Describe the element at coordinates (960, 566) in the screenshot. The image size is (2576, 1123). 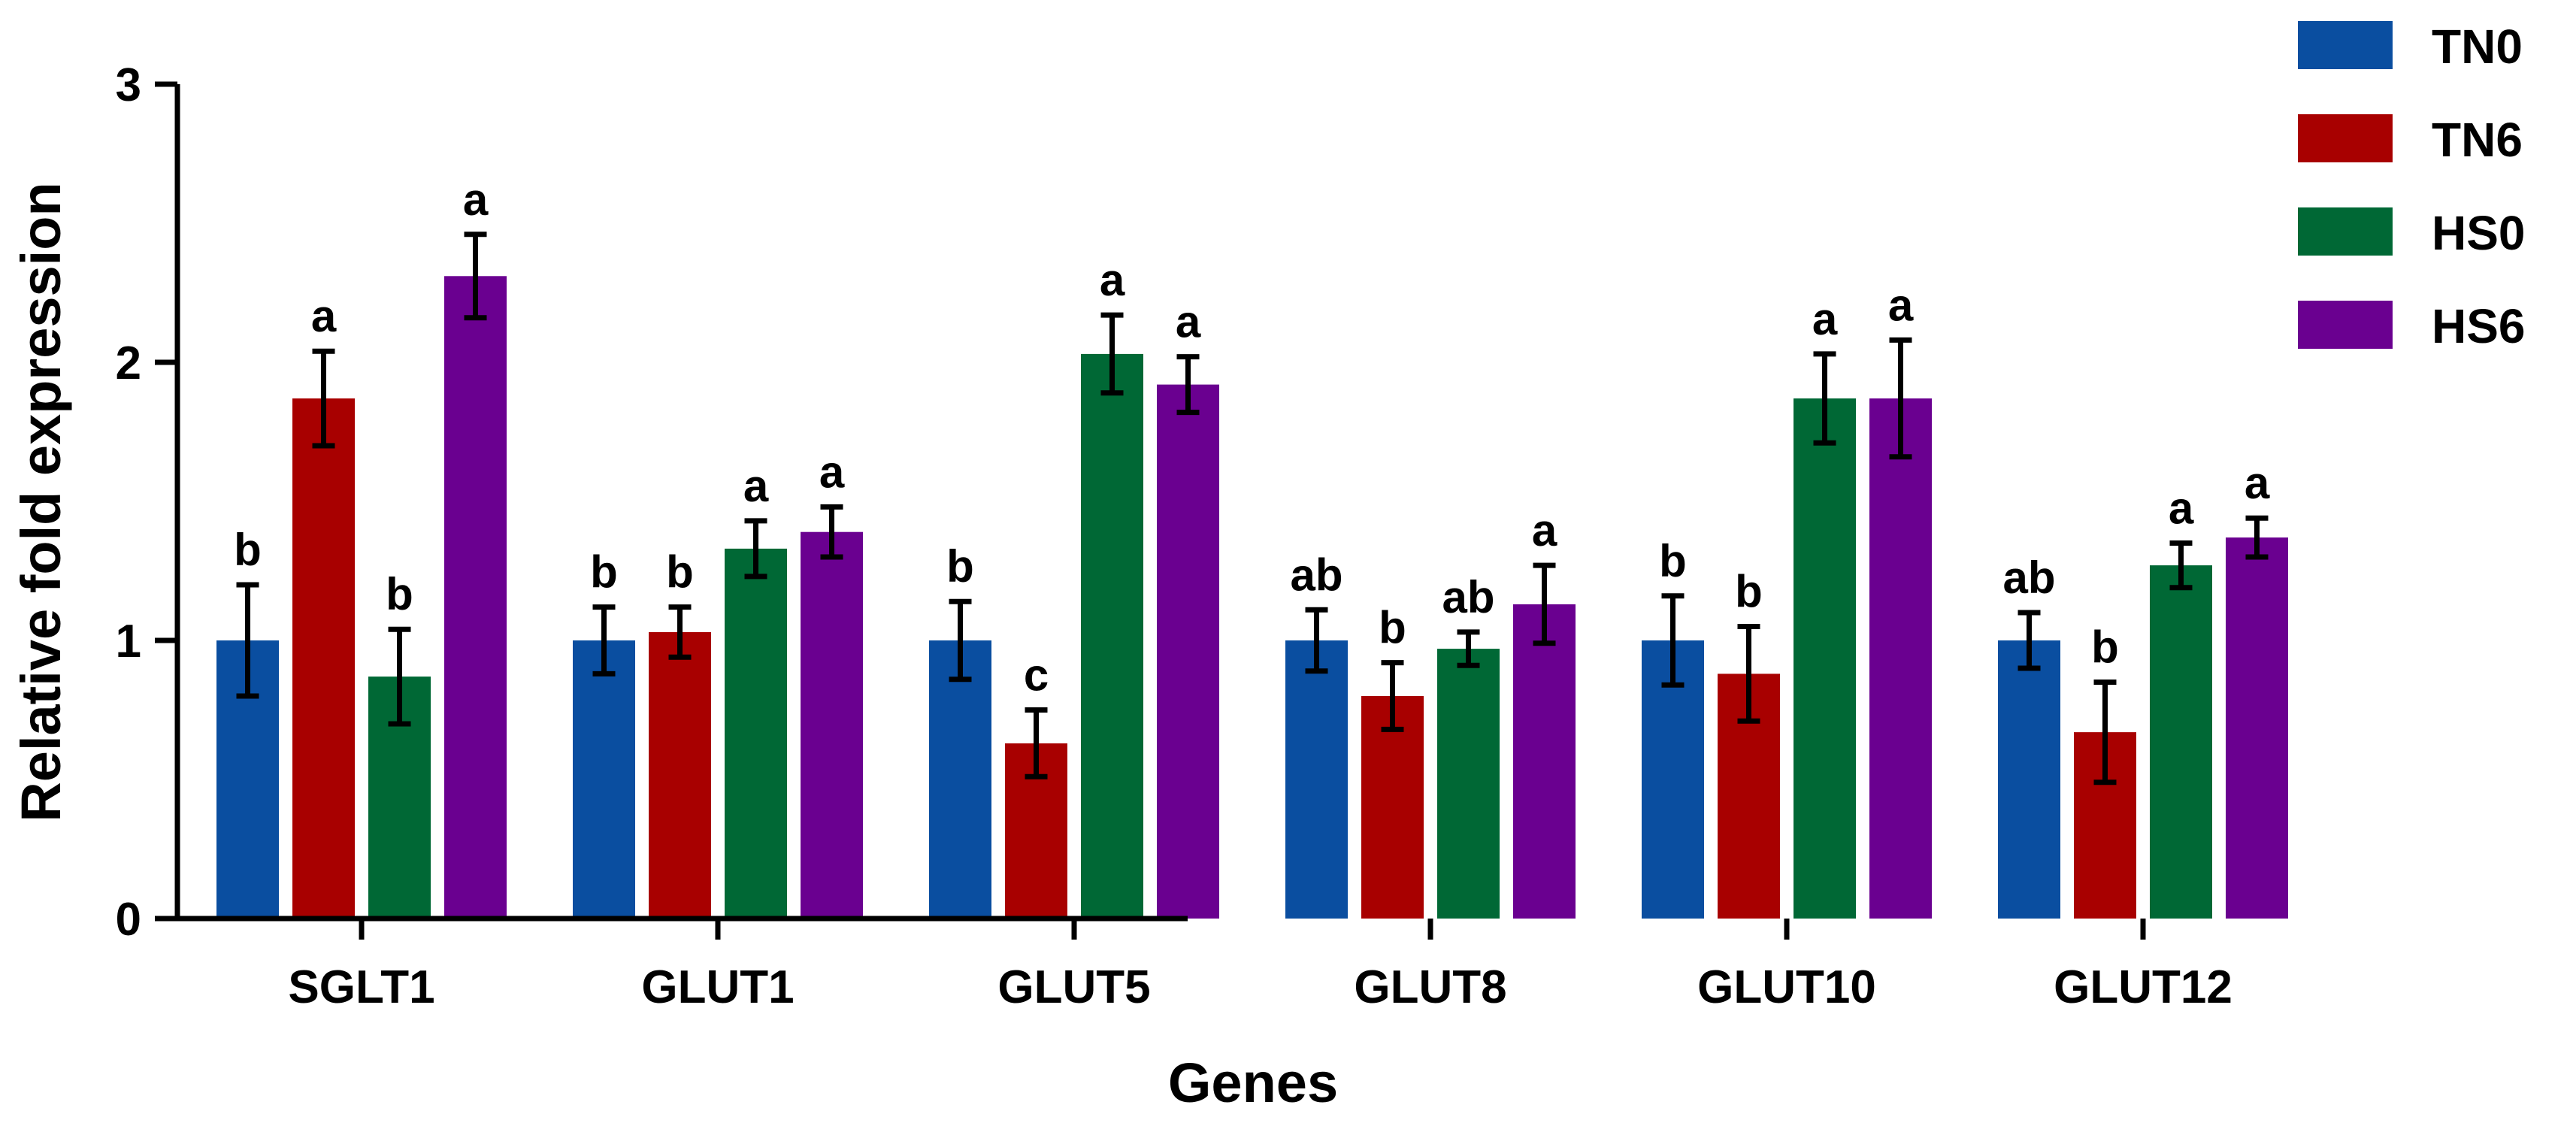
I see `significance-label-TN0-GLUT5: b` at that location.